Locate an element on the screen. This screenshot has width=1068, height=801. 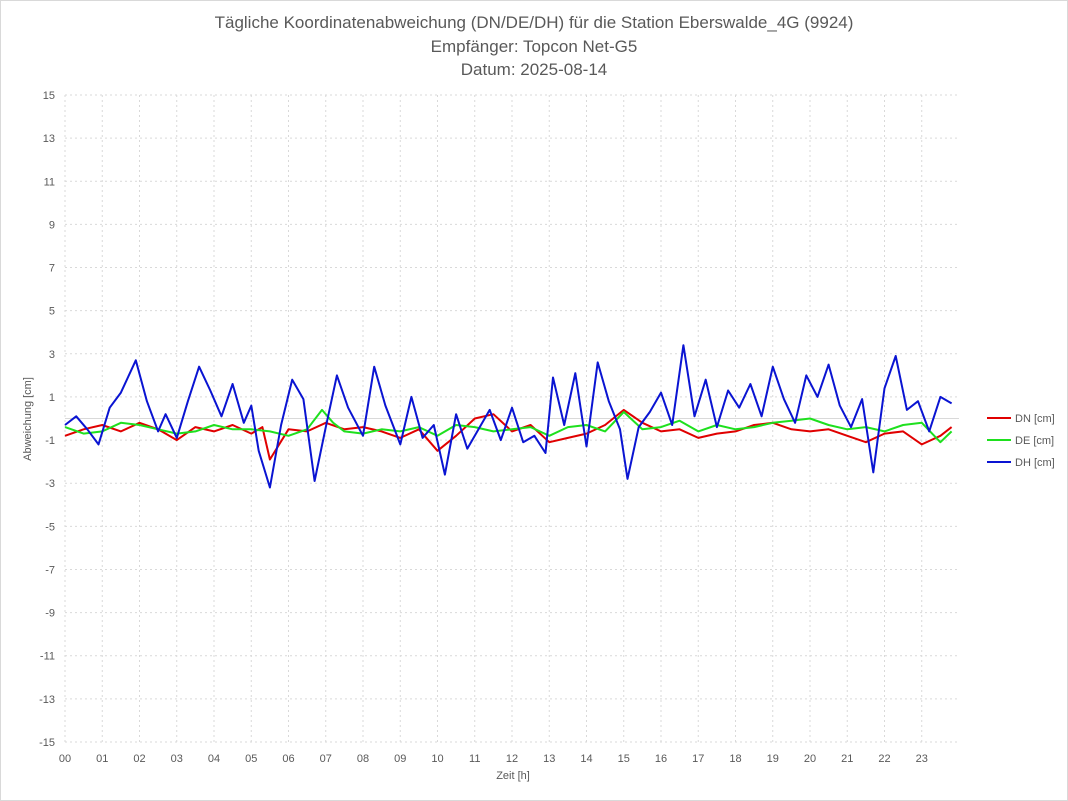
x-tick-label: 21 is located at coordinates (847, 759).